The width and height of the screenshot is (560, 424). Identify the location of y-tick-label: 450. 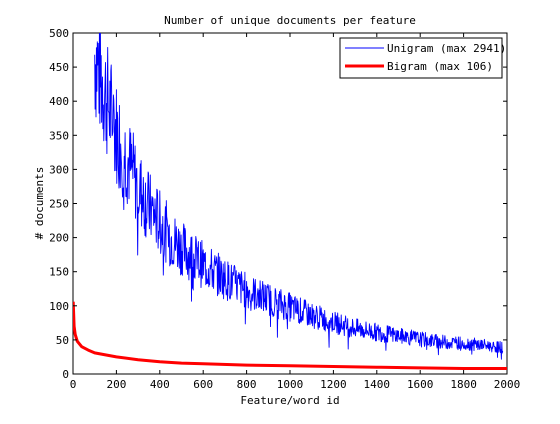
(59, 67).